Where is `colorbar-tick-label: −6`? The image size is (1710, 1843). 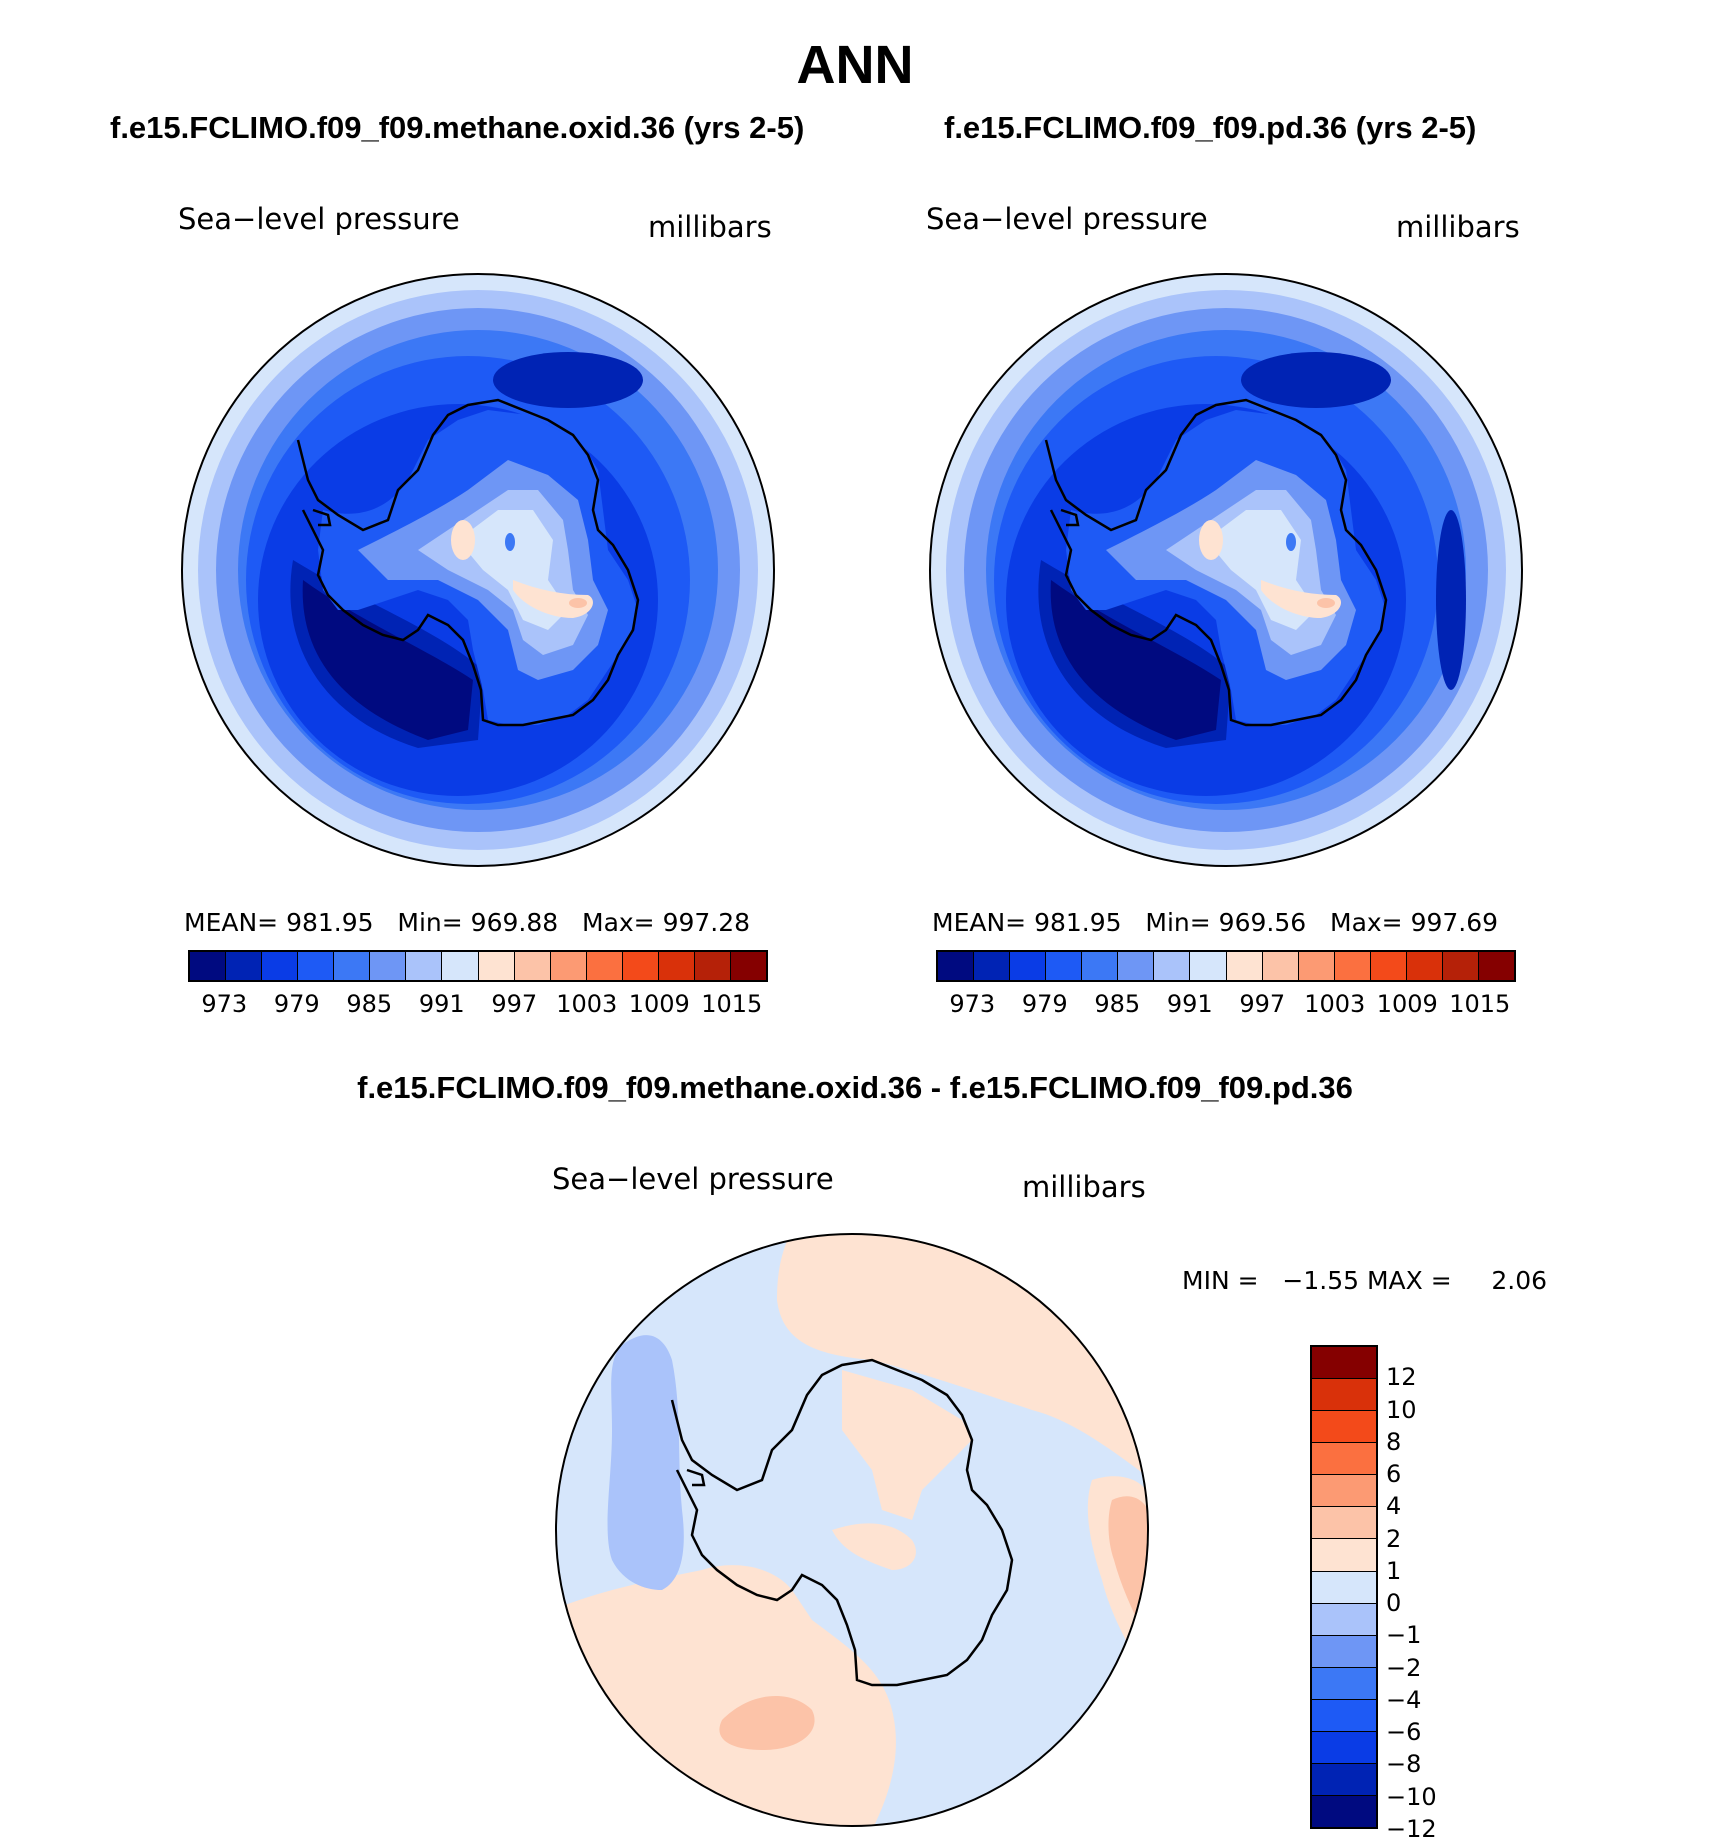
colorbar-tick-label: −6 is located at coordinates (1404, 1732).